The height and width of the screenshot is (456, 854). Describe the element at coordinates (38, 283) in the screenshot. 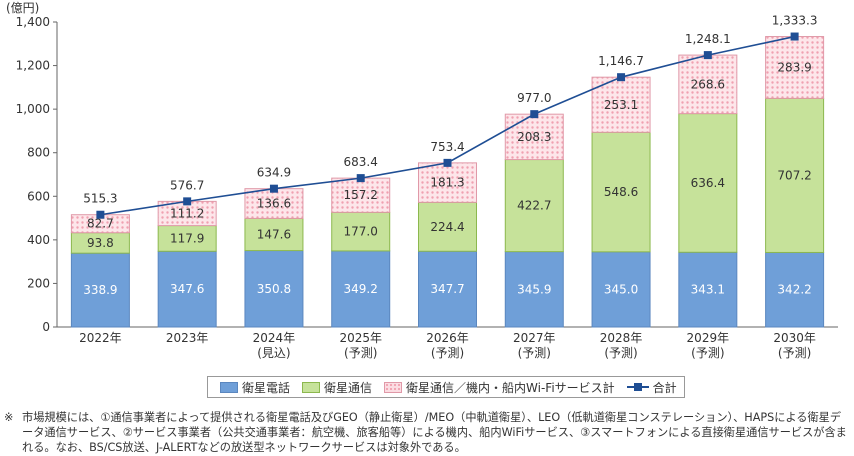

I see `y-tick-label: 200` at that location.